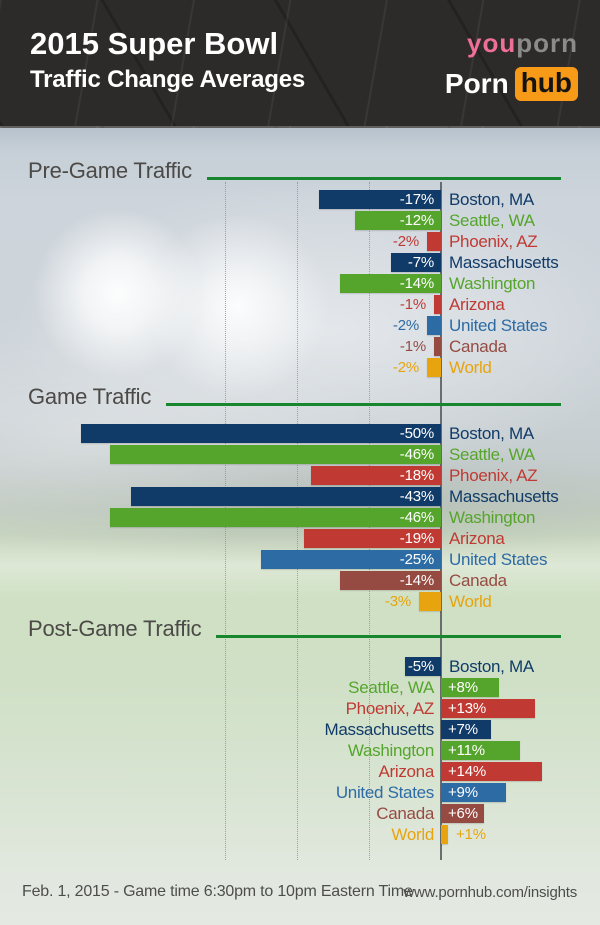 Image resolution: width=600 pixels, height=925 pixels. What do you see at coordinates (511, 64) in the screenshot?
I see `logo-block: yo ★ upo ★ rn Porn hub` at bounding box center [511, 64].